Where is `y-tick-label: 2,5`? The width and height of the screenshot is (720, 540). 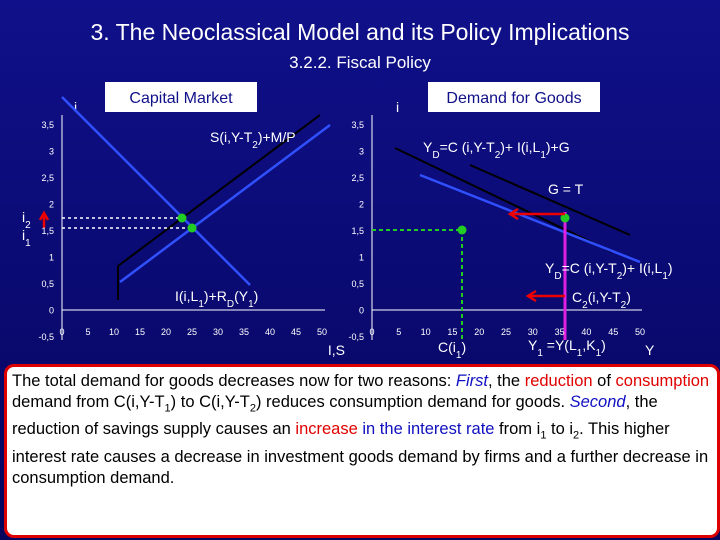 y-tick-label: 2,5 is located at coordinates (47, 178).